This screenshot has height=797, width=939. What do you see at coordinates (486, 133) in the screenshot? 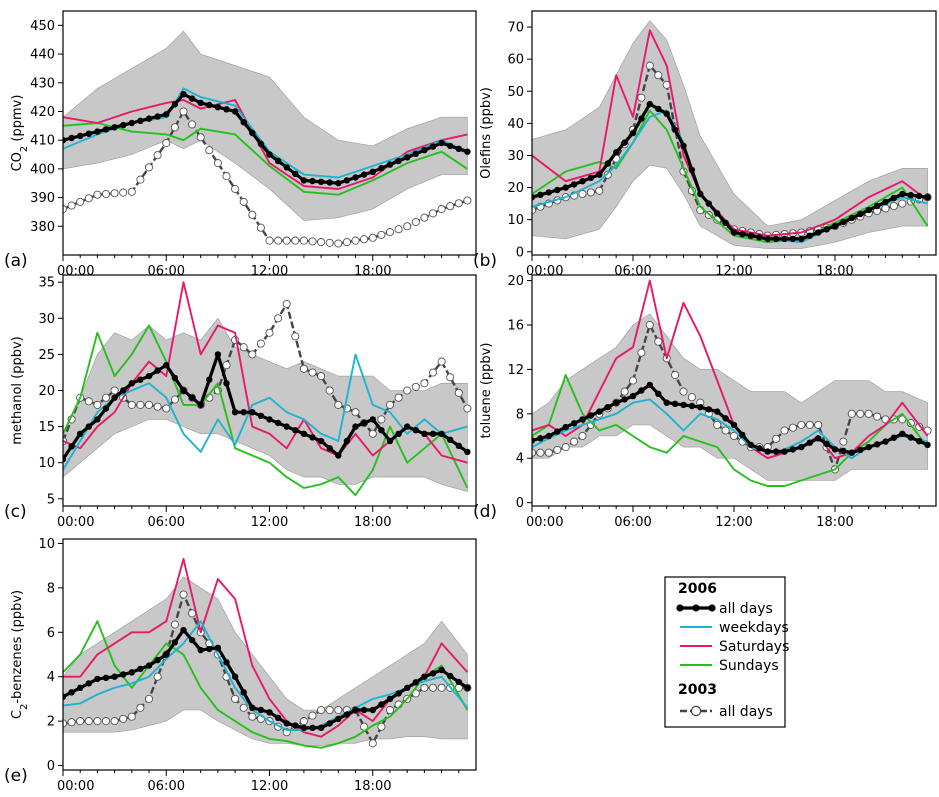
I see `y-axis-label-b: Olefins (ppbv)` at bounding box center [486, 133].